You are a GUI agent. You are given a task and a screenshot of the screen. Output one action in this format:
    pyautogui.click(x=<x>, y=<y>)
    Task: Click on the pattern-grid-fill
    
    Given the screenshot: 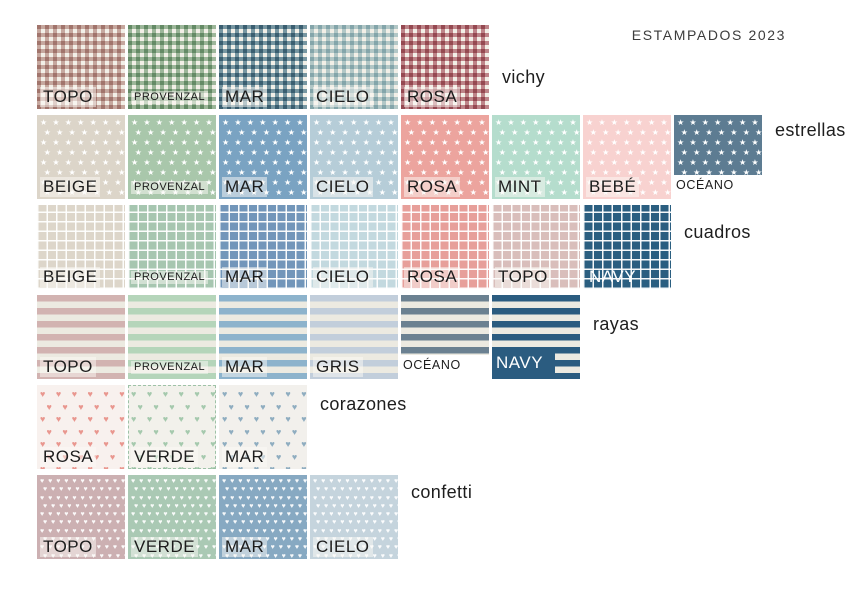 What is the action you would take?
    pyautogui.click(x=627, y=247)
    